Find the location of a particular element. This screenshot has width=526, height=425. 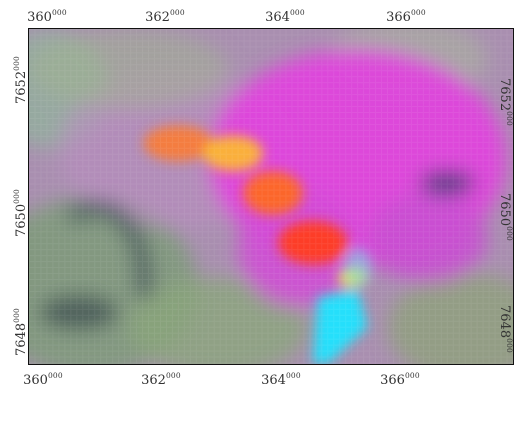

bottom-tick-360000: 360000 is located at coordinates (43, 379).